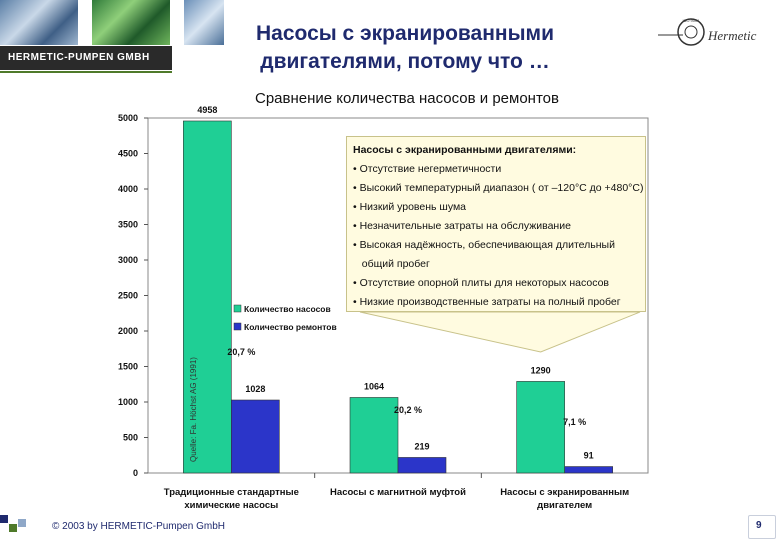 This screenshot has height=540, width=780. I want to click on seal-text: ISO 9001, so click(692, 20).